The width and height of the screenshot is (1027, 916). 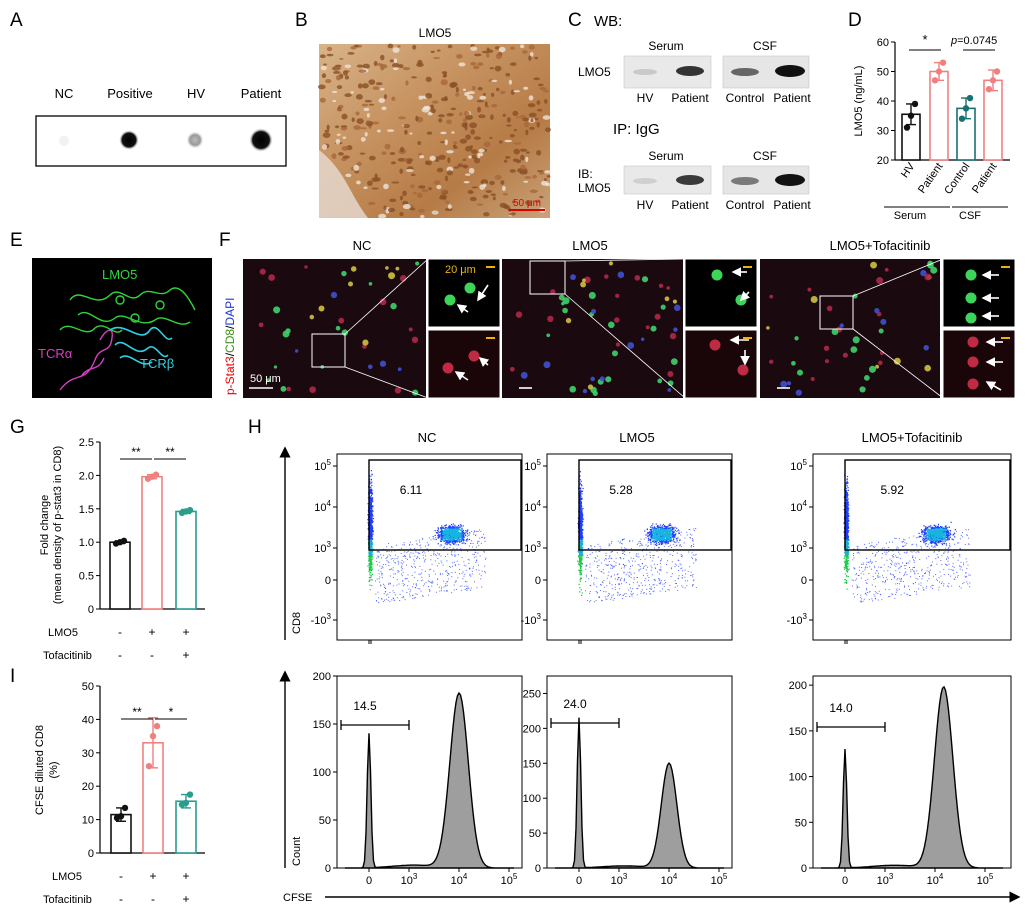 I want to click on i-sig-star: *, so click(x=171, y=712).